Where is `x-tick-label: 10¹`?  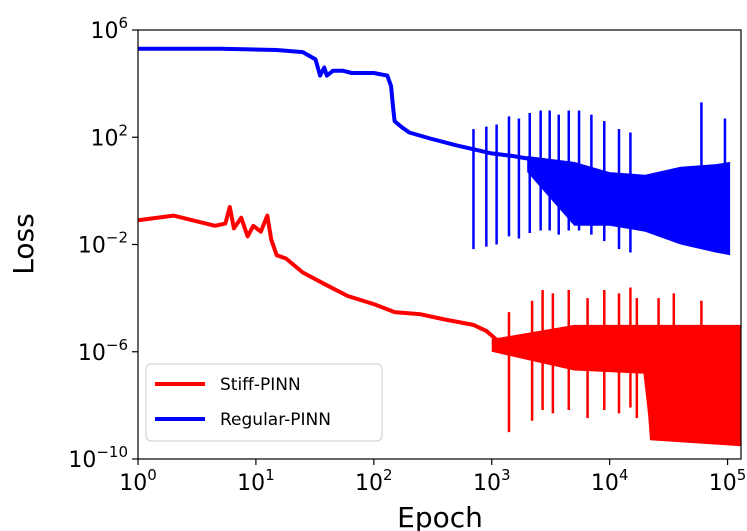 x-tick-label: 10¹ is located at coordinates (256, 481).